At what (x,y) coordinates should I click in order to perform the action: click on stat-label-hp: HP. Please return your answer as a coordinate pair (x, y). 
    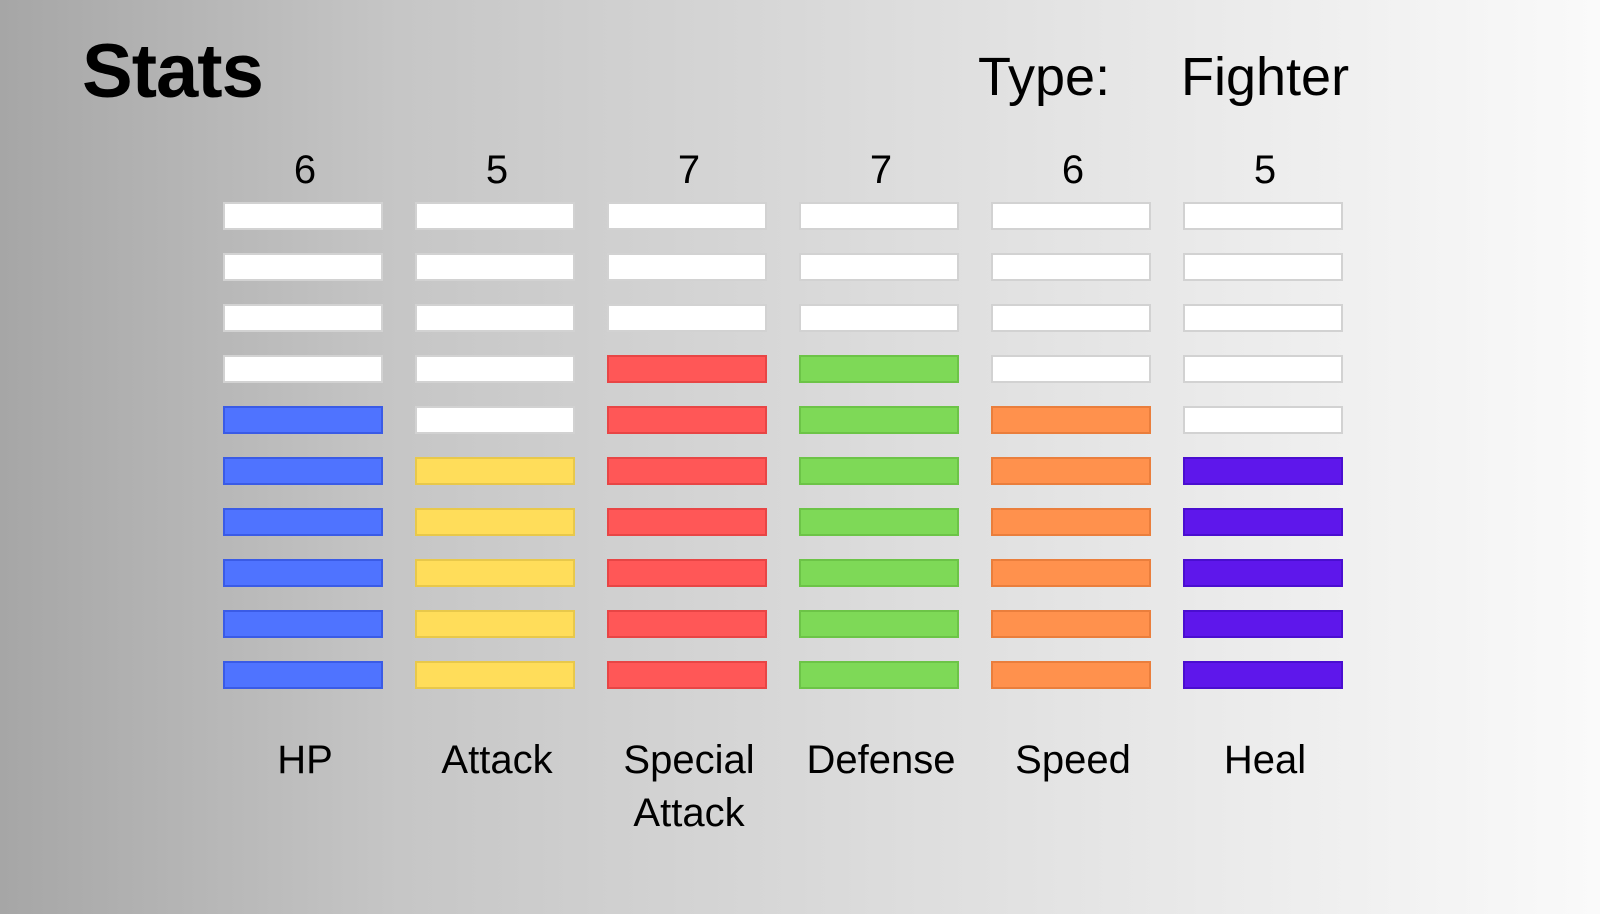
    Looking at the image, I should click on (305, 760).